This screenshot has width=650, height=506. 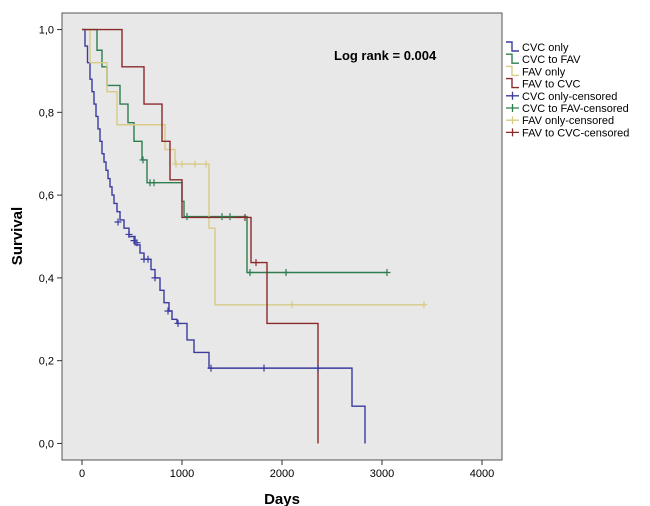 What do you see at coordinates (482, 474) in the screenshot?
I see `x-tick-label: 4000` at bounding box center [482, 474].